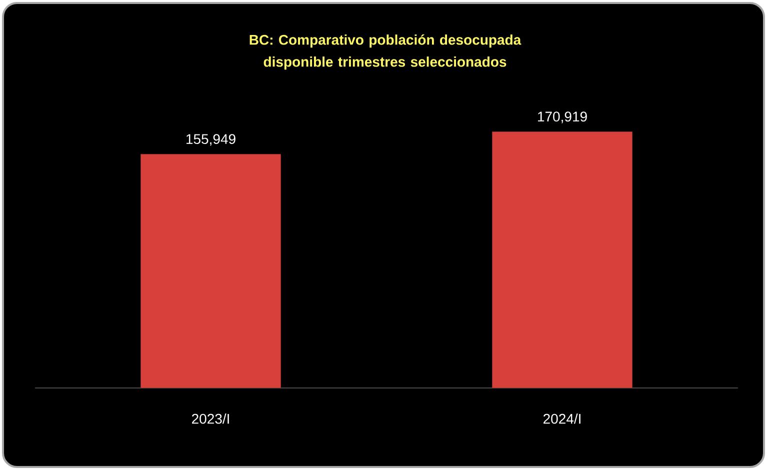 This screenshot has width=770, height=470. What do you see at coordinates (562, 419) in the screenshot?
I see `x-tick-label: 2024/I` at bounding box center [562, 419].